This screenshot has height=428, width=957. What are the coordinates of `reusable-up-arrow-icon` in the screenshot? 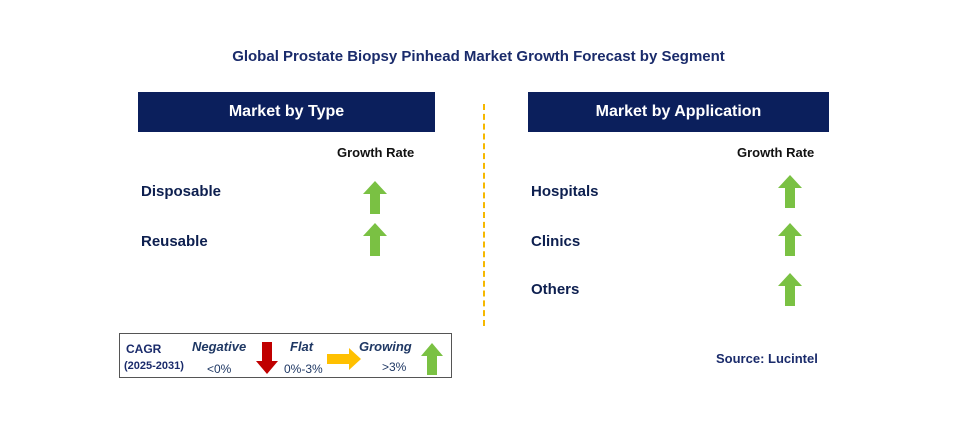 It's located at (375, 239).